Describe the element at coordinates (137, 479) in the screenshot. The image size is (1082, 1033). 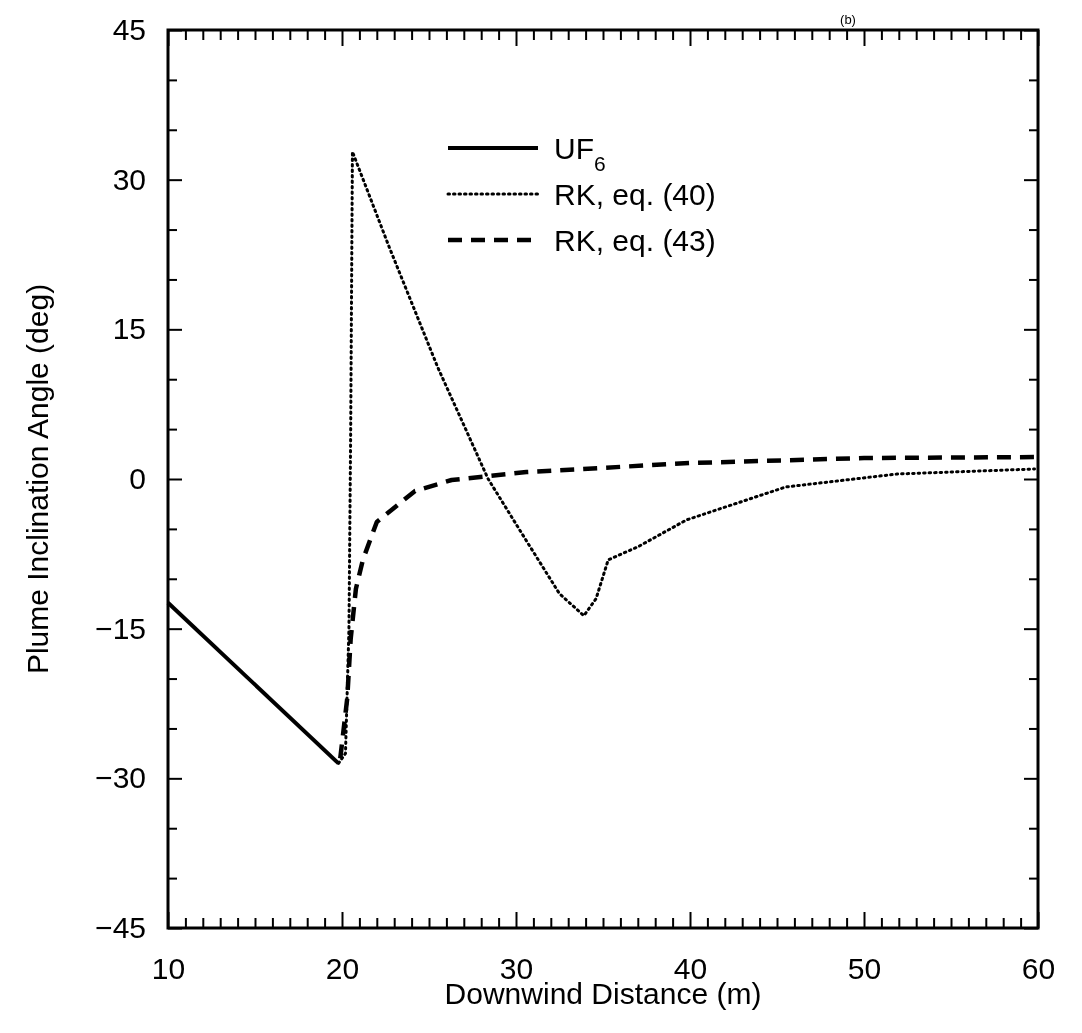
I see `y-tick-label: 0` at that location.